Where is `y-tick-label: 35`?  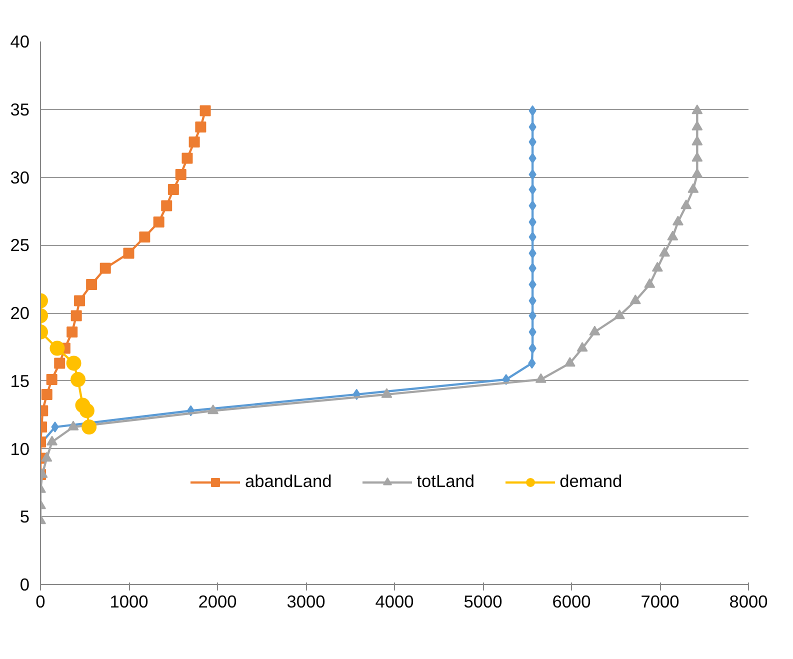 y-tick-label: 35 is located at coordinates (20, 109).